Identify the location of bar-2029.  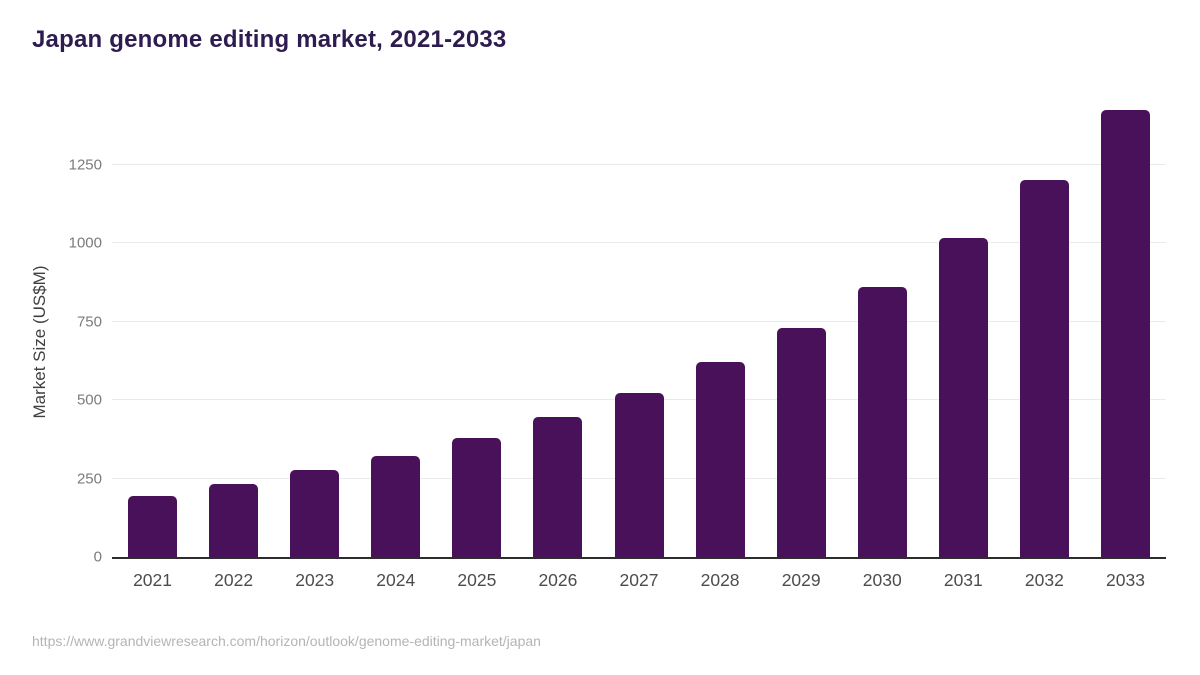
(801, 442).